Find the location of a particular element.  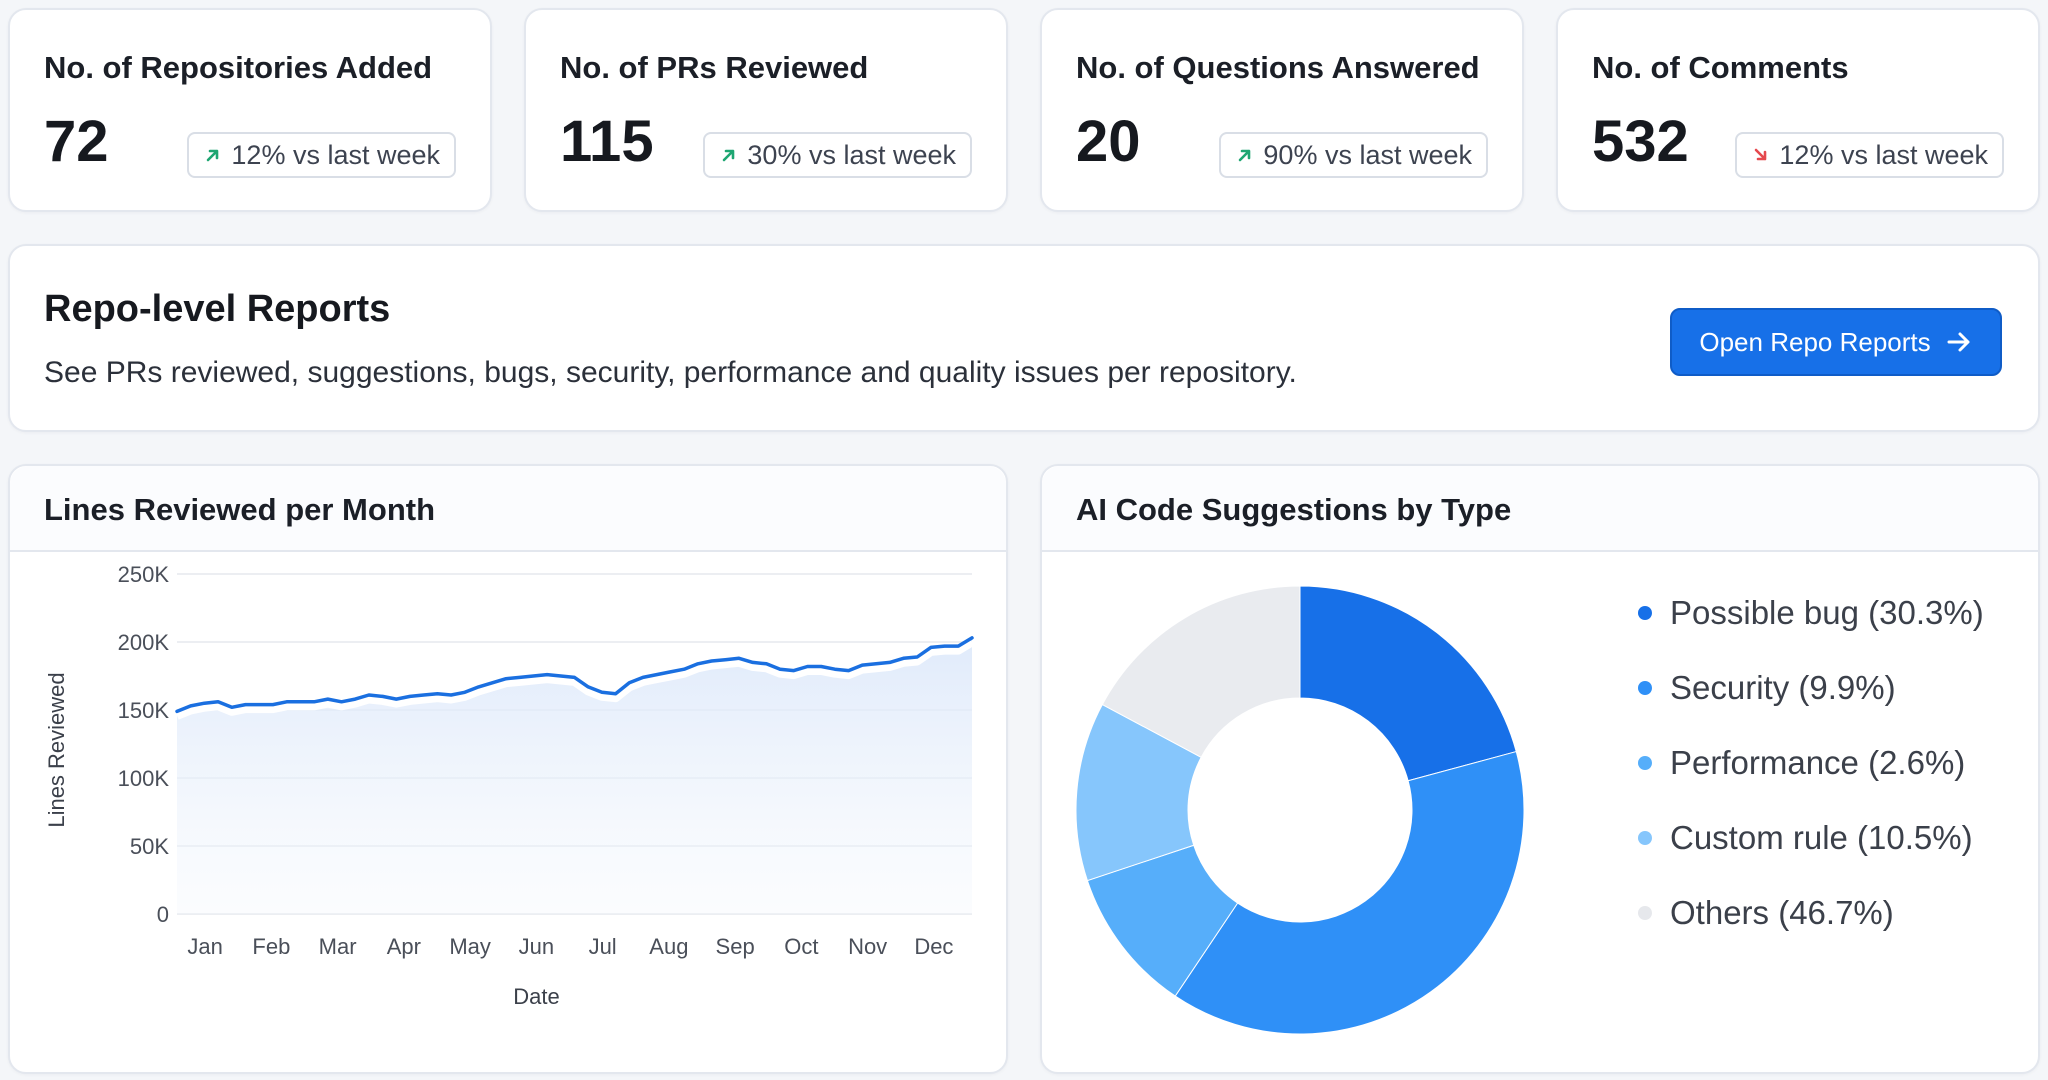

kpi-change-badge: 30% vs last week is located at coordinates (837, 155).